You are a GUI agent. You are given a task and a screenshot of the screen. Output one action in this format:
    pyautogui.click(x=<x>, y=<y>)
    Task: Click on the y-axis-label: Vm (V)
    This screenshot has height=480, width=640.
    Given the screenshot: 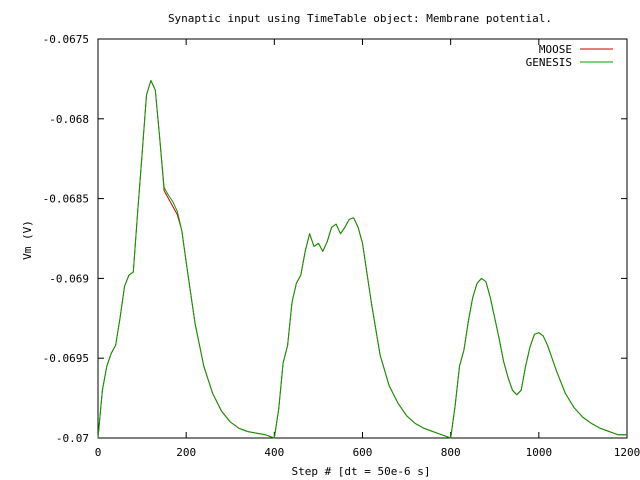 What is the action you would take?
    pyautogui.click(x=27, y=240)
    